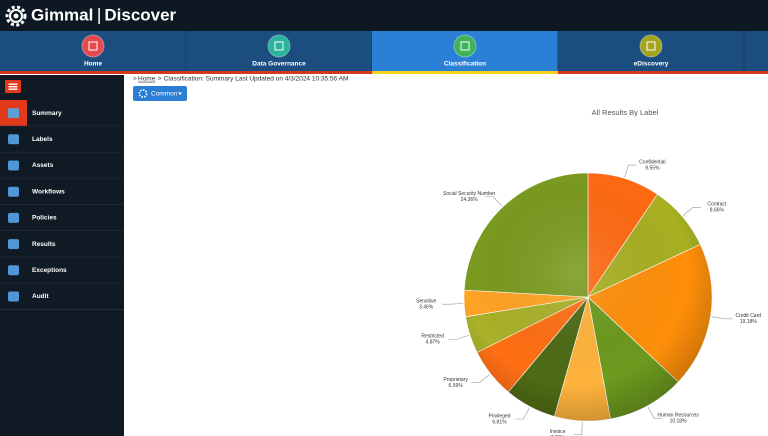 The image size is (768, 436). I want to click on sidebar-item: Workflows, so click(62, 192).